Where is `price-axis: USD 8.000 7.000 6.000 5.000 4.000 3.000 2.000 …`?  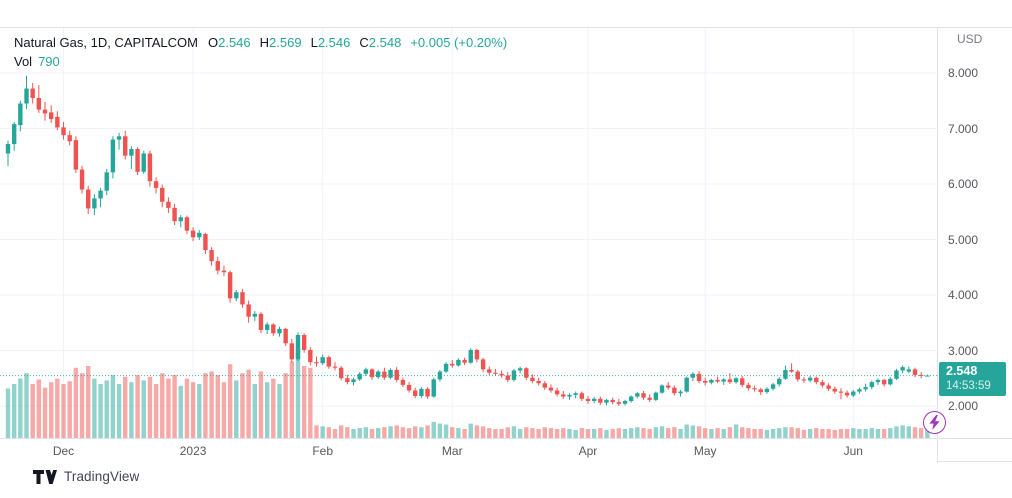
price-axis: USD 8.000 7.000 6.000 5.000 4.000 3.000 2.000 … is located at coordinates (975, 233).